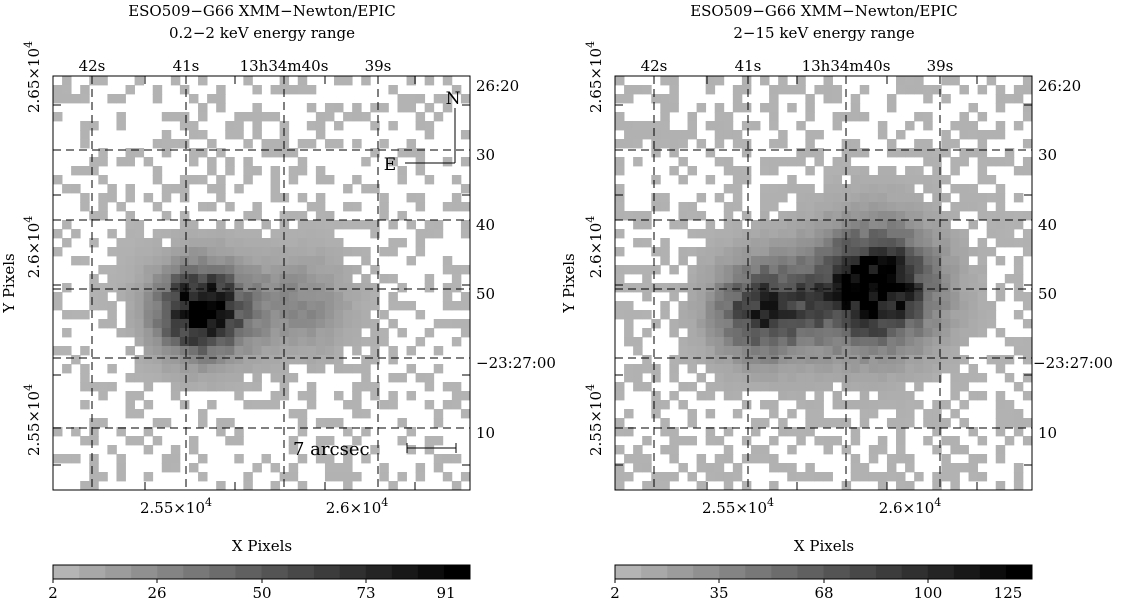 This screenshot has width=1130, height=601. I want to click on colorbar-tick-label: 68, so click(823, 592).